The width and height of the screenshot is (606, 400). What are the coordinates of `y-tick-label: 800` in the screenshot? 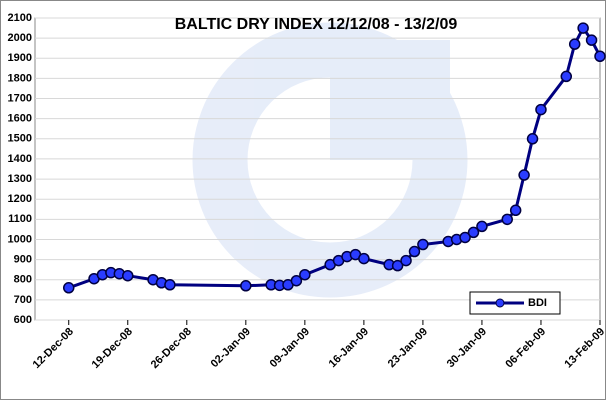 It's located at (23, 280).